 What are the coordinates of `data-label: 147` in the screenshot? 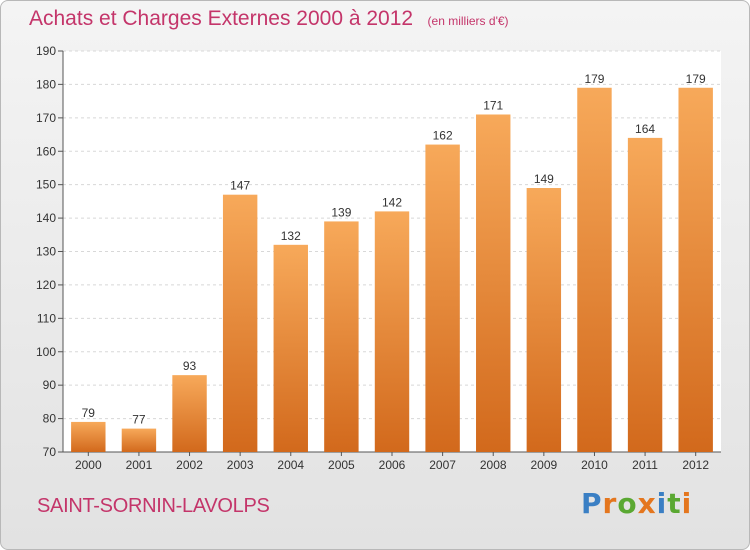 It's located at (240, 186).